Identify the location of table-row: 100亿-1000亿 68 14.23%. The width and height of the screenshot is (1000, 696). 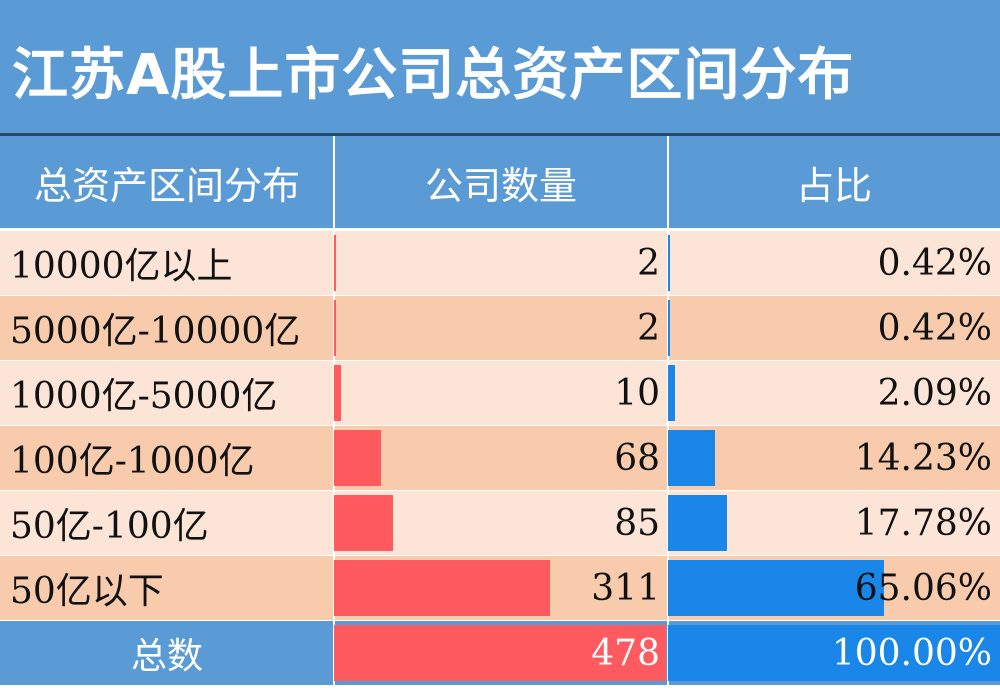
(500, 458).